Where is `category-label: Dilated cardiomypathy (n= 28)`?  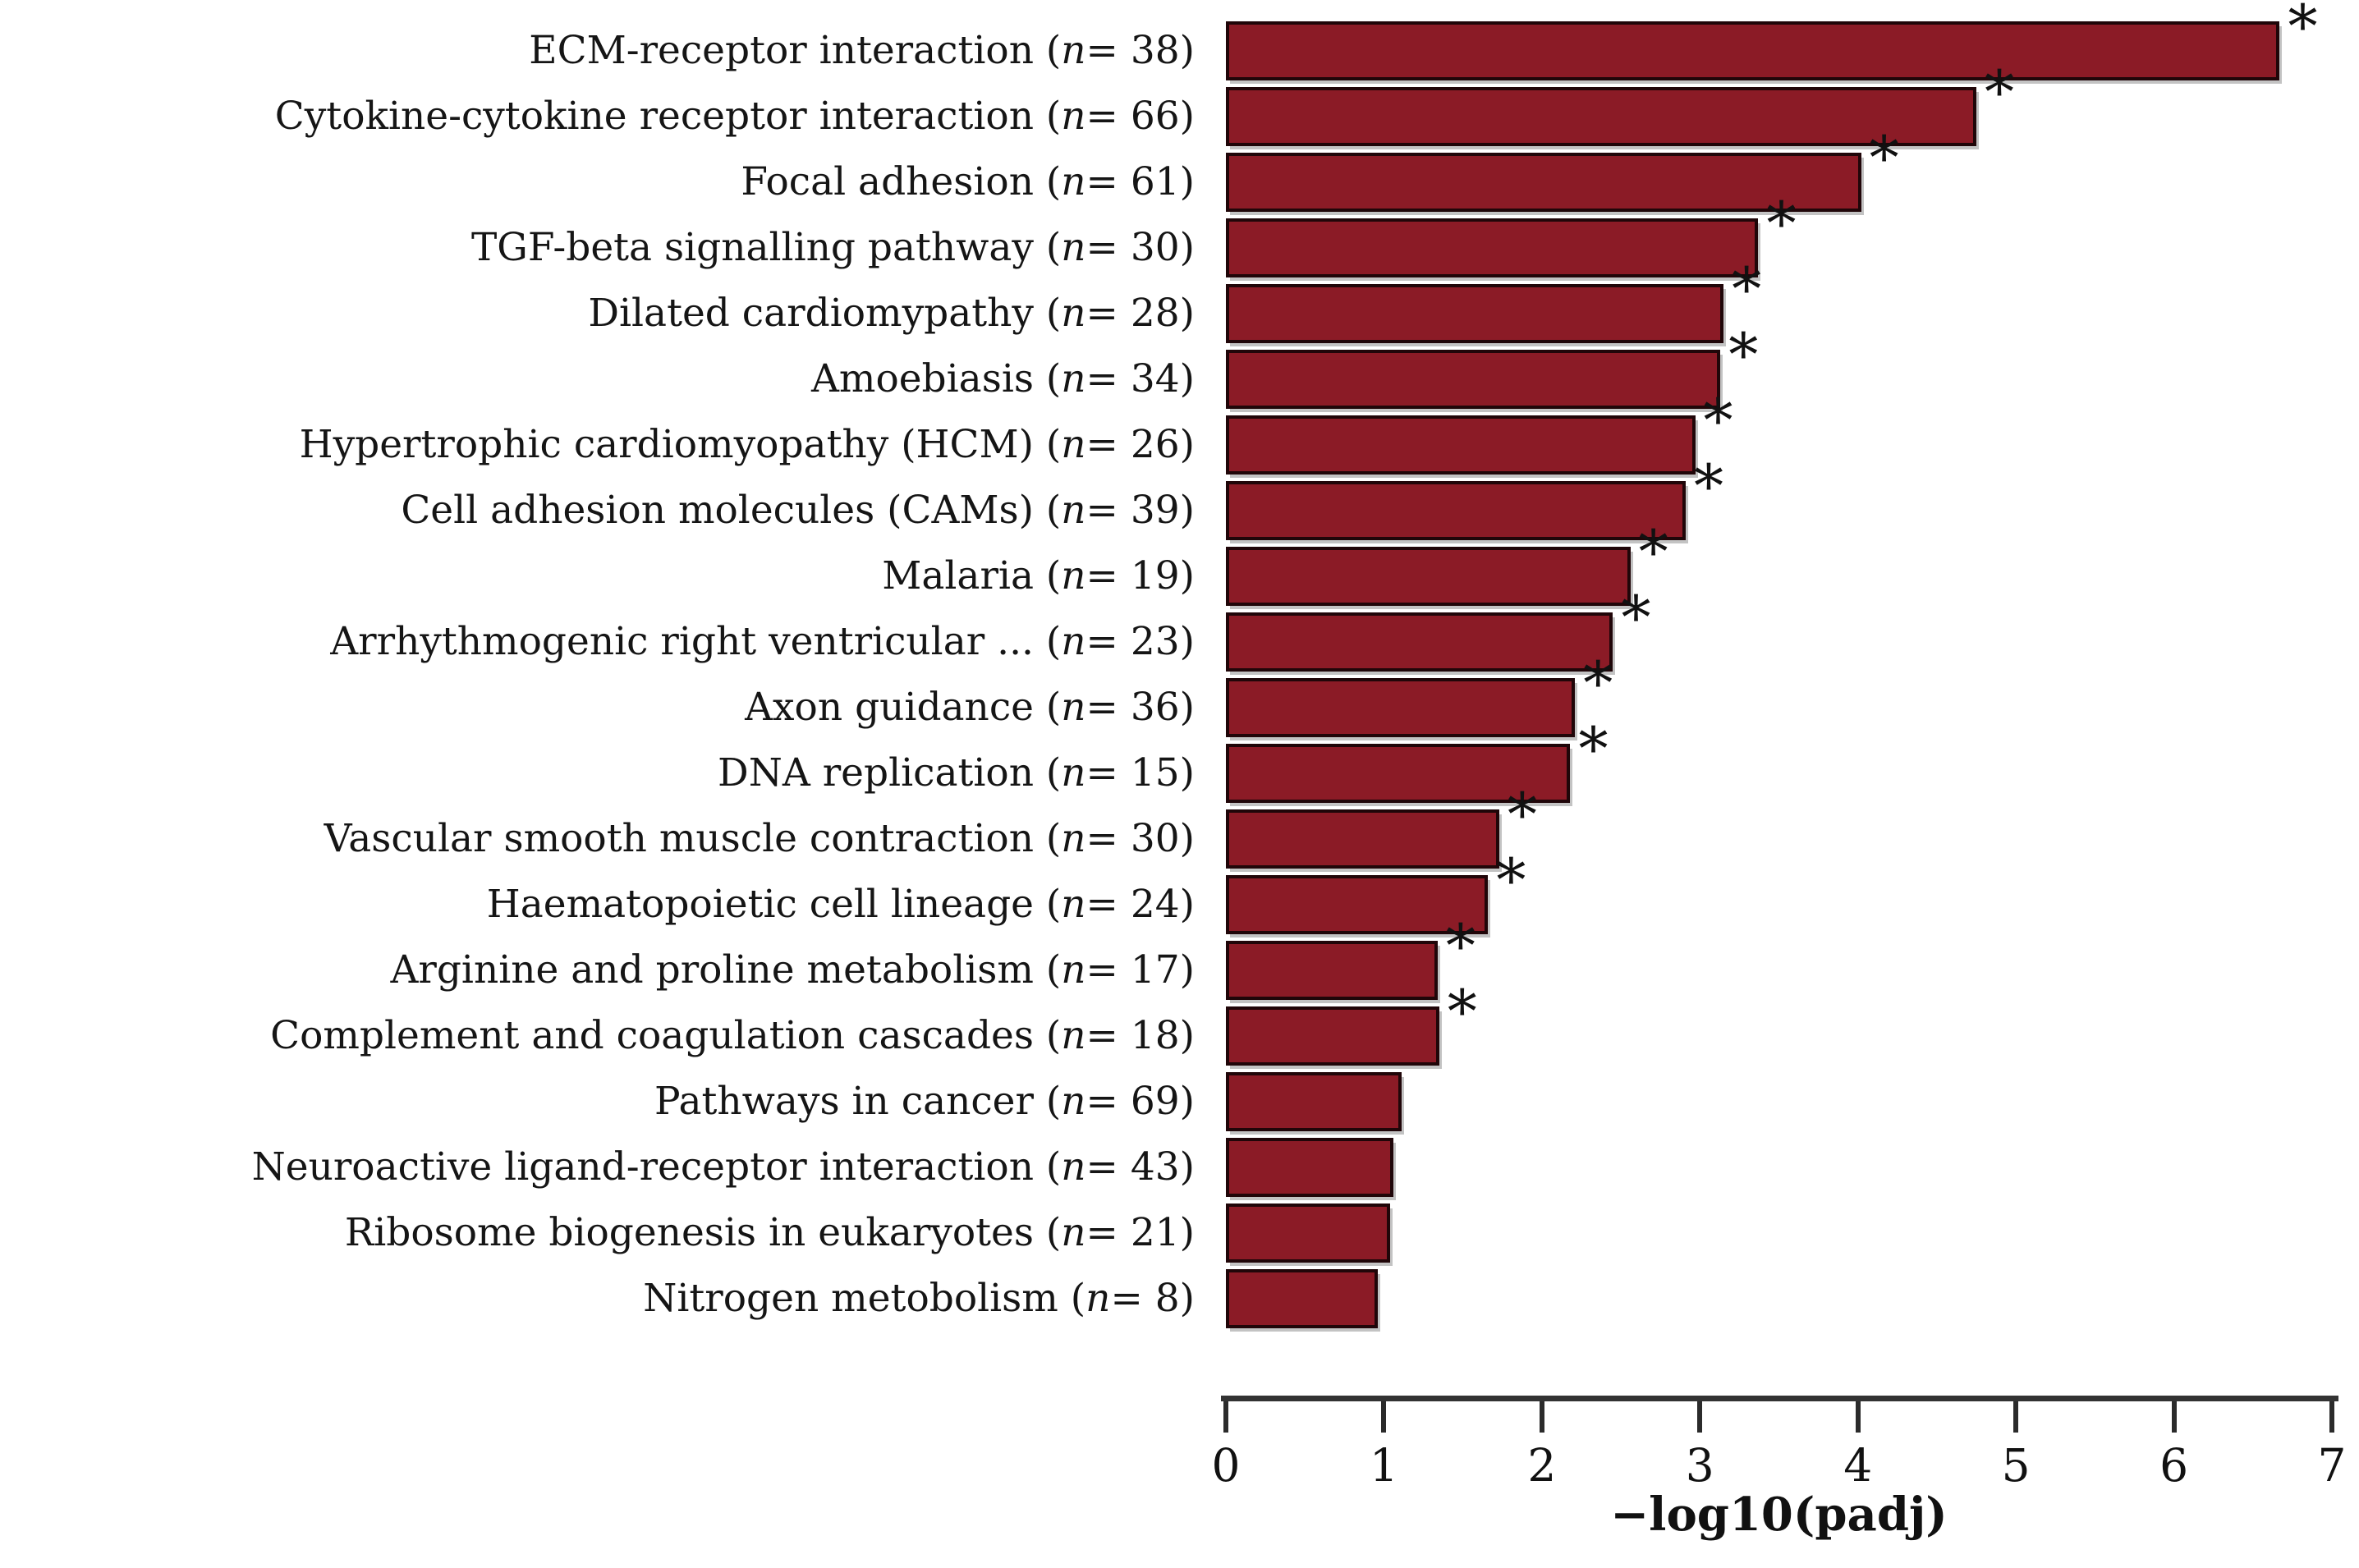
category-label: Dilated cardiomypathy (n= 28) is located at coordinates (891, 313).